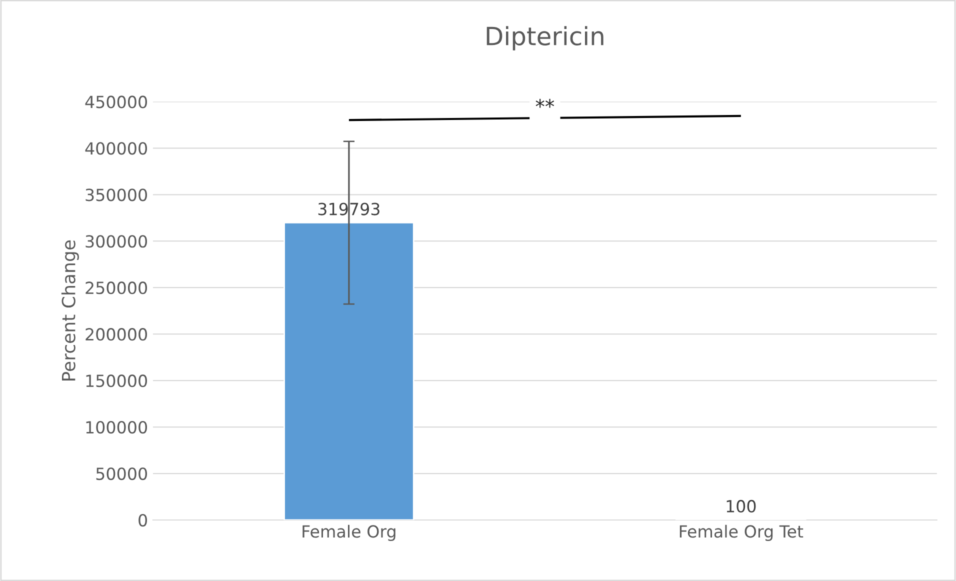 Image resolution: width=956 pixels, height=581 pixels. Describe the element at coordinates (142, 520) in the screenshot. I see `y-tick-label: 0` at that location.